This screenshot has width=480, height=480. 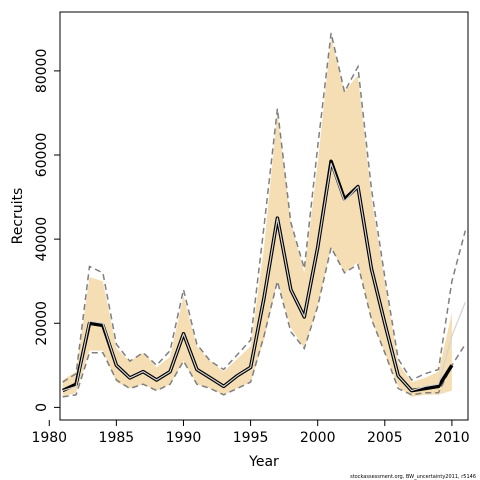 I want to click on y-tick-label-0: 0, so click(x=42, y=407).